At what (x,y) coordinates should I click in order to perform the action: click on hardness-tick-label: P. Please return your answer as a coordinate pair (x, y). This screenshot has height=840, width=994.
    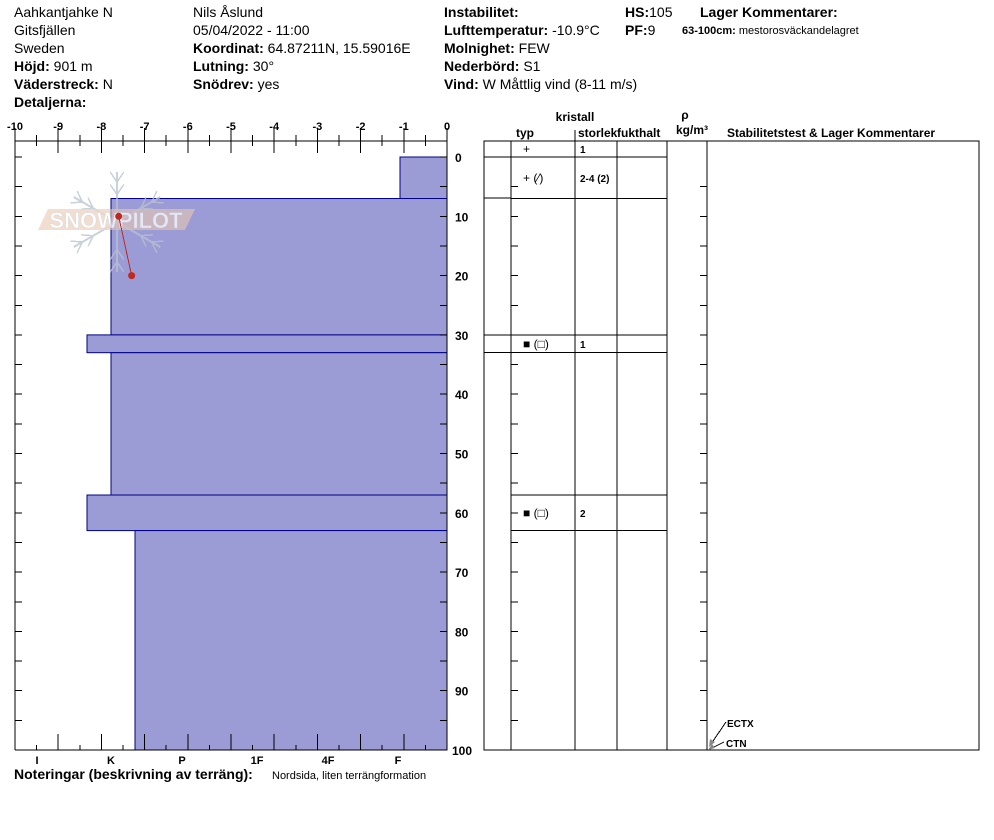
    Looking at the image, I should click on (181, 761).